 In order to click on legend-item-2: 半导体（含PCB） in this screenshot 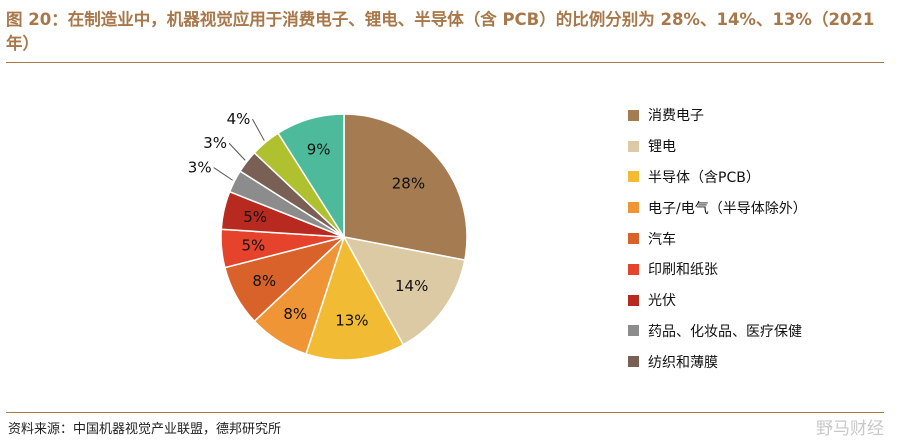, I will do `click(717, 177)`.